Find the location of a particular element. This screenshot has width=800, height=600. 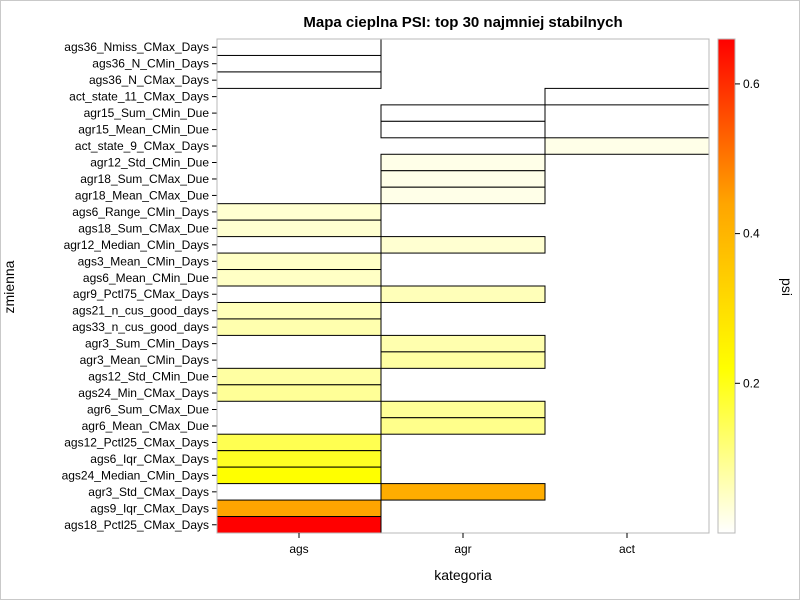

y-tick-label: ags6_Mean_CMin_Due is located at coordinates (146, 278).